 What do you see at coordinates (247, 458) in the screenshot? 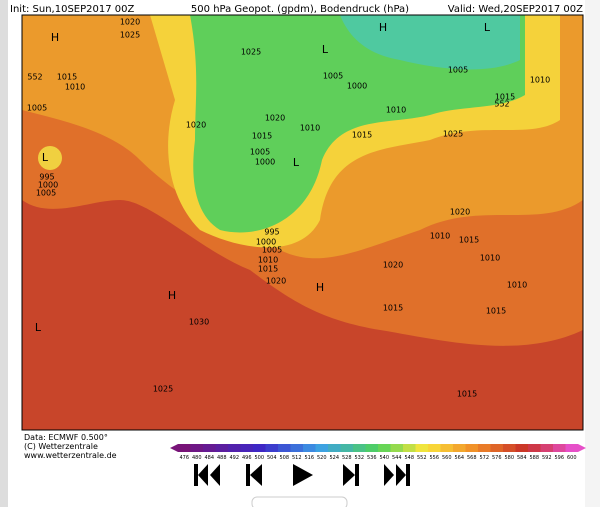
I see `scale-label: 496` at bounding box center [247, 458].